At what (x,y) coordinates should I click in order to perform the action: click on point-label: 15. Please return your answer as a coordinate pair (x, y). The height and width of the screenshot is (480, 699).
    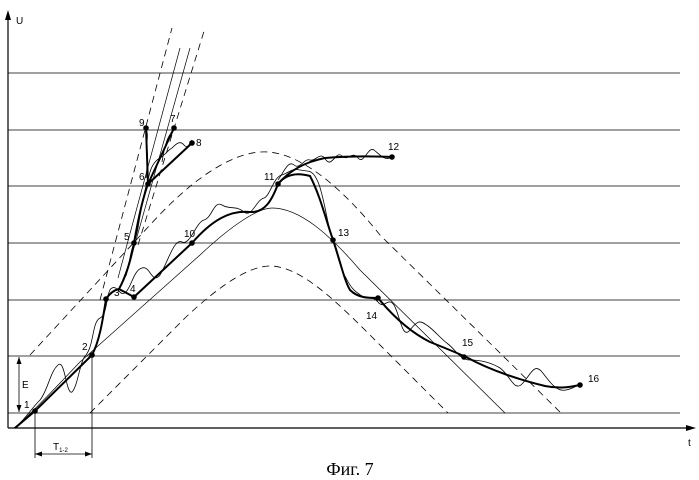
    Looking at the image, I should click on (468, 343).